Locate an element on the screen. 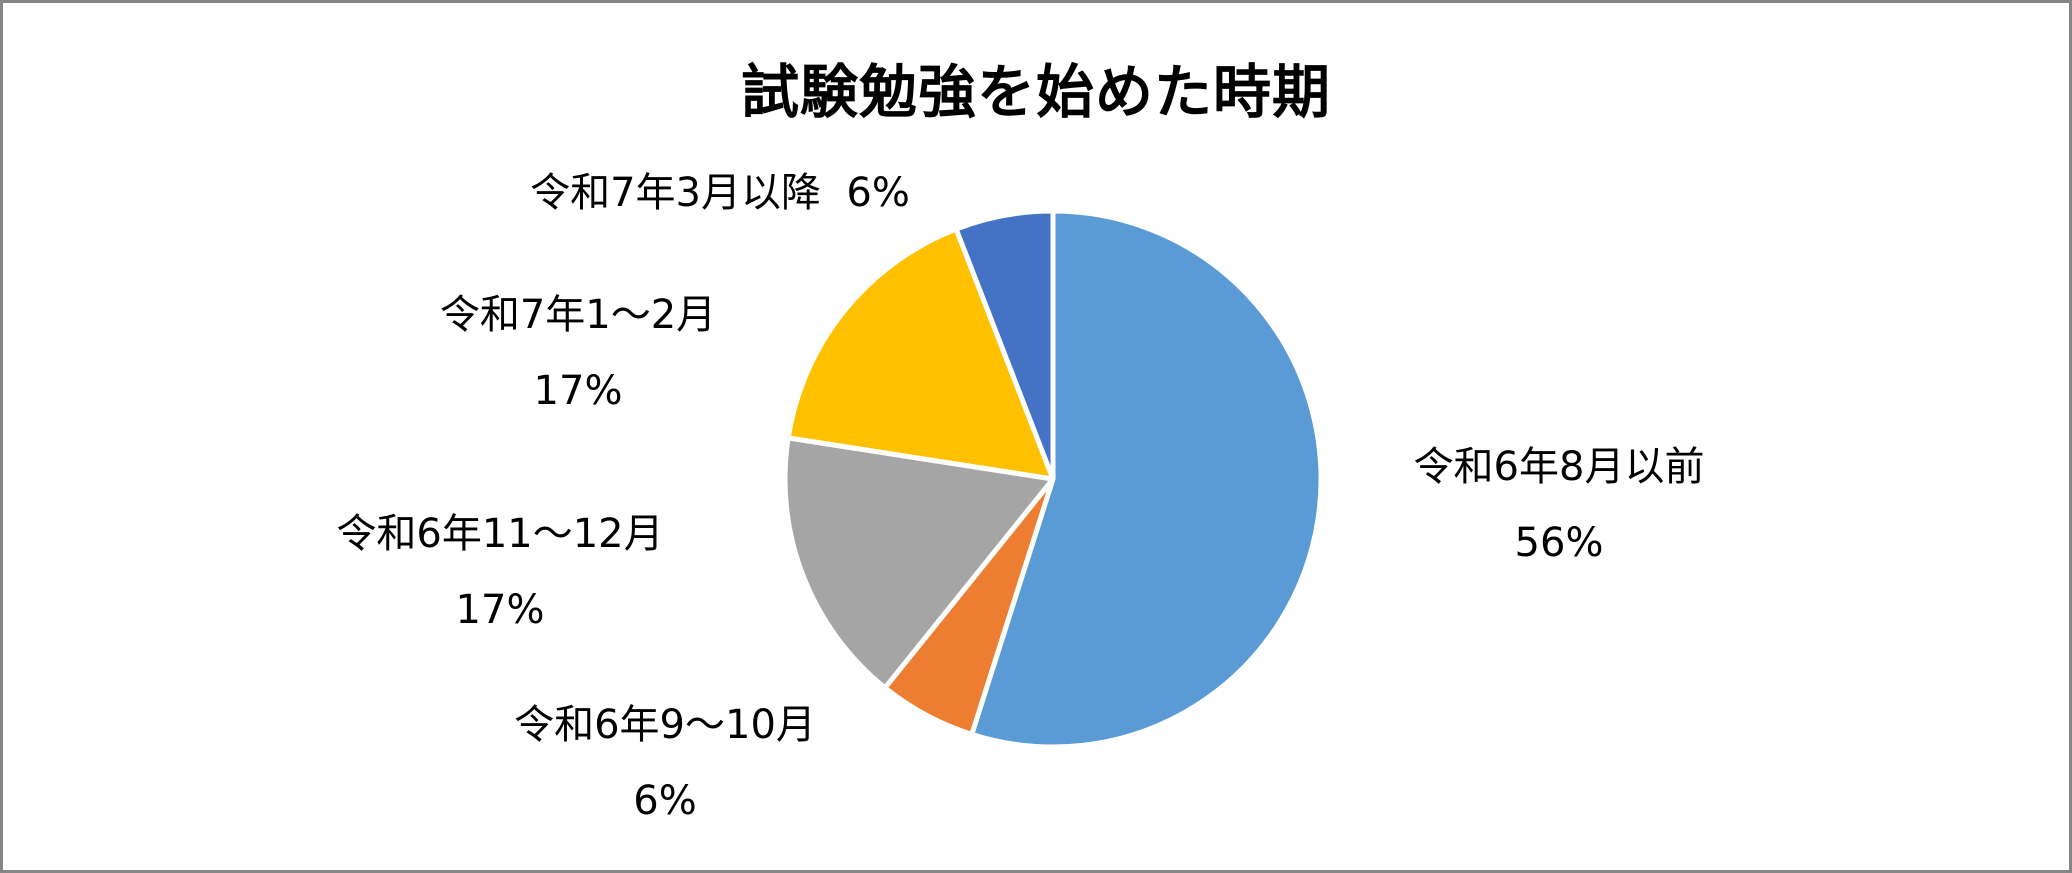 Image resolution: width=2072 pixels, height=873 pixels. data-label-percent: 56% is located at coordinates (1559, 543).